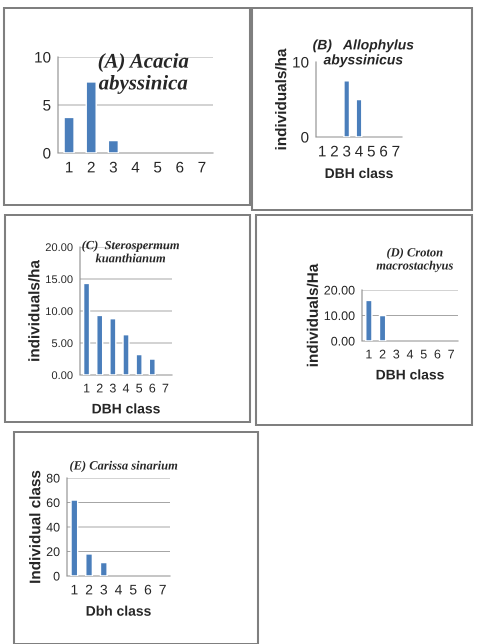  What do you see at coordinates (124, 466) in the screenshot?
I see `chart-title: (E) Carissa sinarium` at bounding box center [124, 466].